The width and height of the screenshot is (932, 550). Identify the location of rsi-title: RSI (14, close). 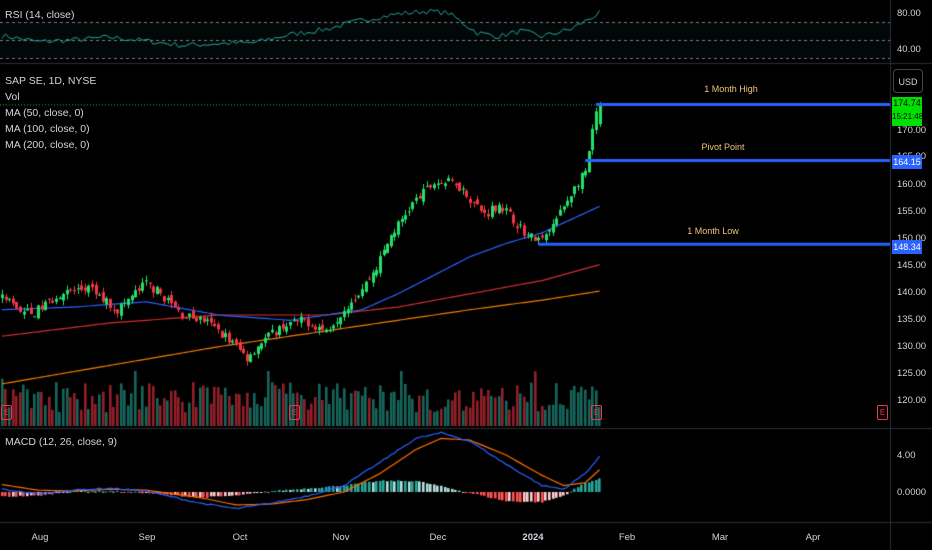
(40, 15).